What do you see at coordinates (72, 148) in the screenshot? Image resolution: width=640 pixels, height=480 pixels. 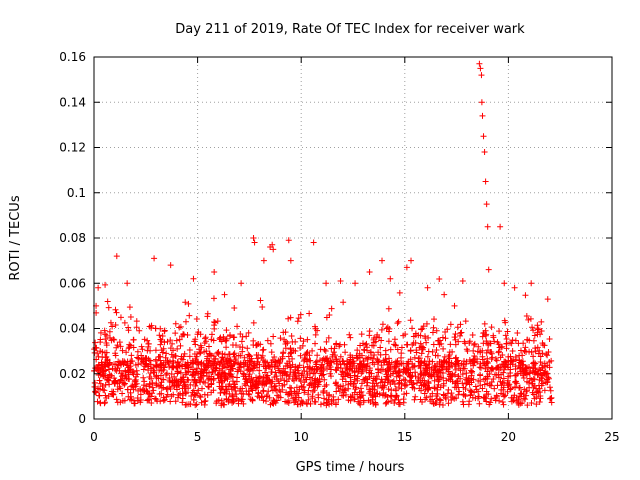 I see `y-tick-label: 0.12` at bounding box center [72, 148].